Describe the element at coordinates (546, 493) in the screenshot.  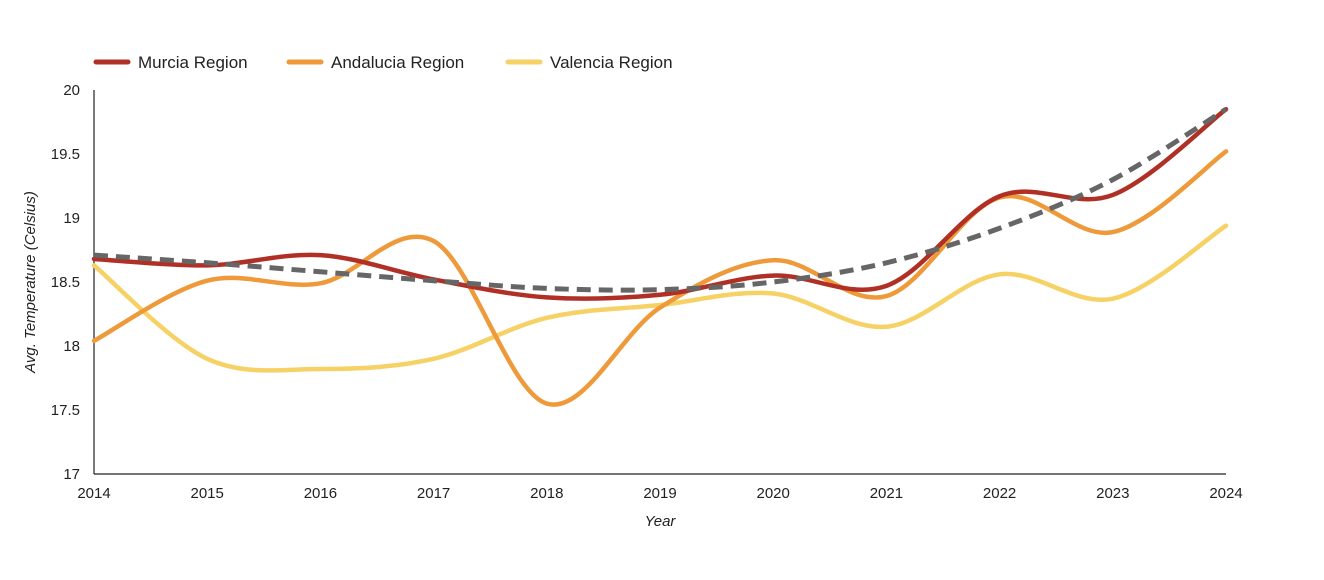
I see `x-tick-label: 2018` at that location.